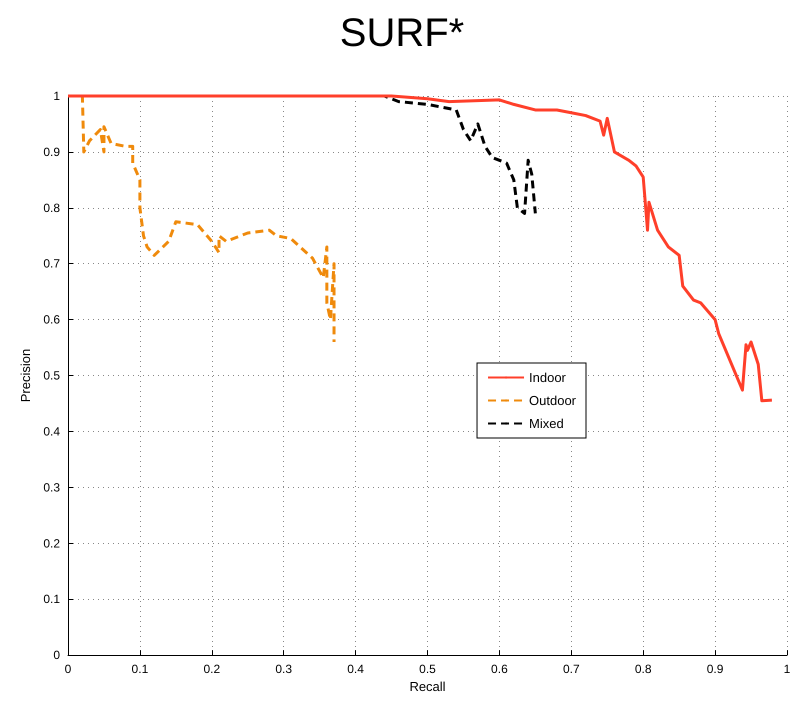  What do you see at coordinates (51, 431) in the screenshot?
I see `y-tick-label: 0.4` at bounding box center [51, 431].